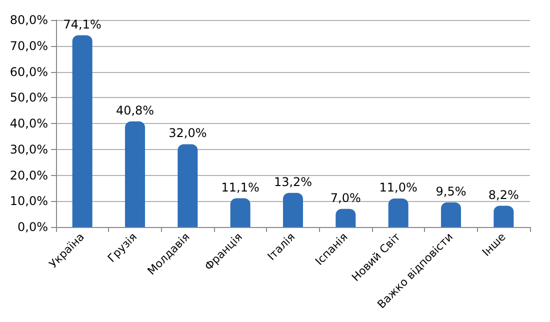  I want to click on y-tick-label: 70,0%, so click(29, 45).